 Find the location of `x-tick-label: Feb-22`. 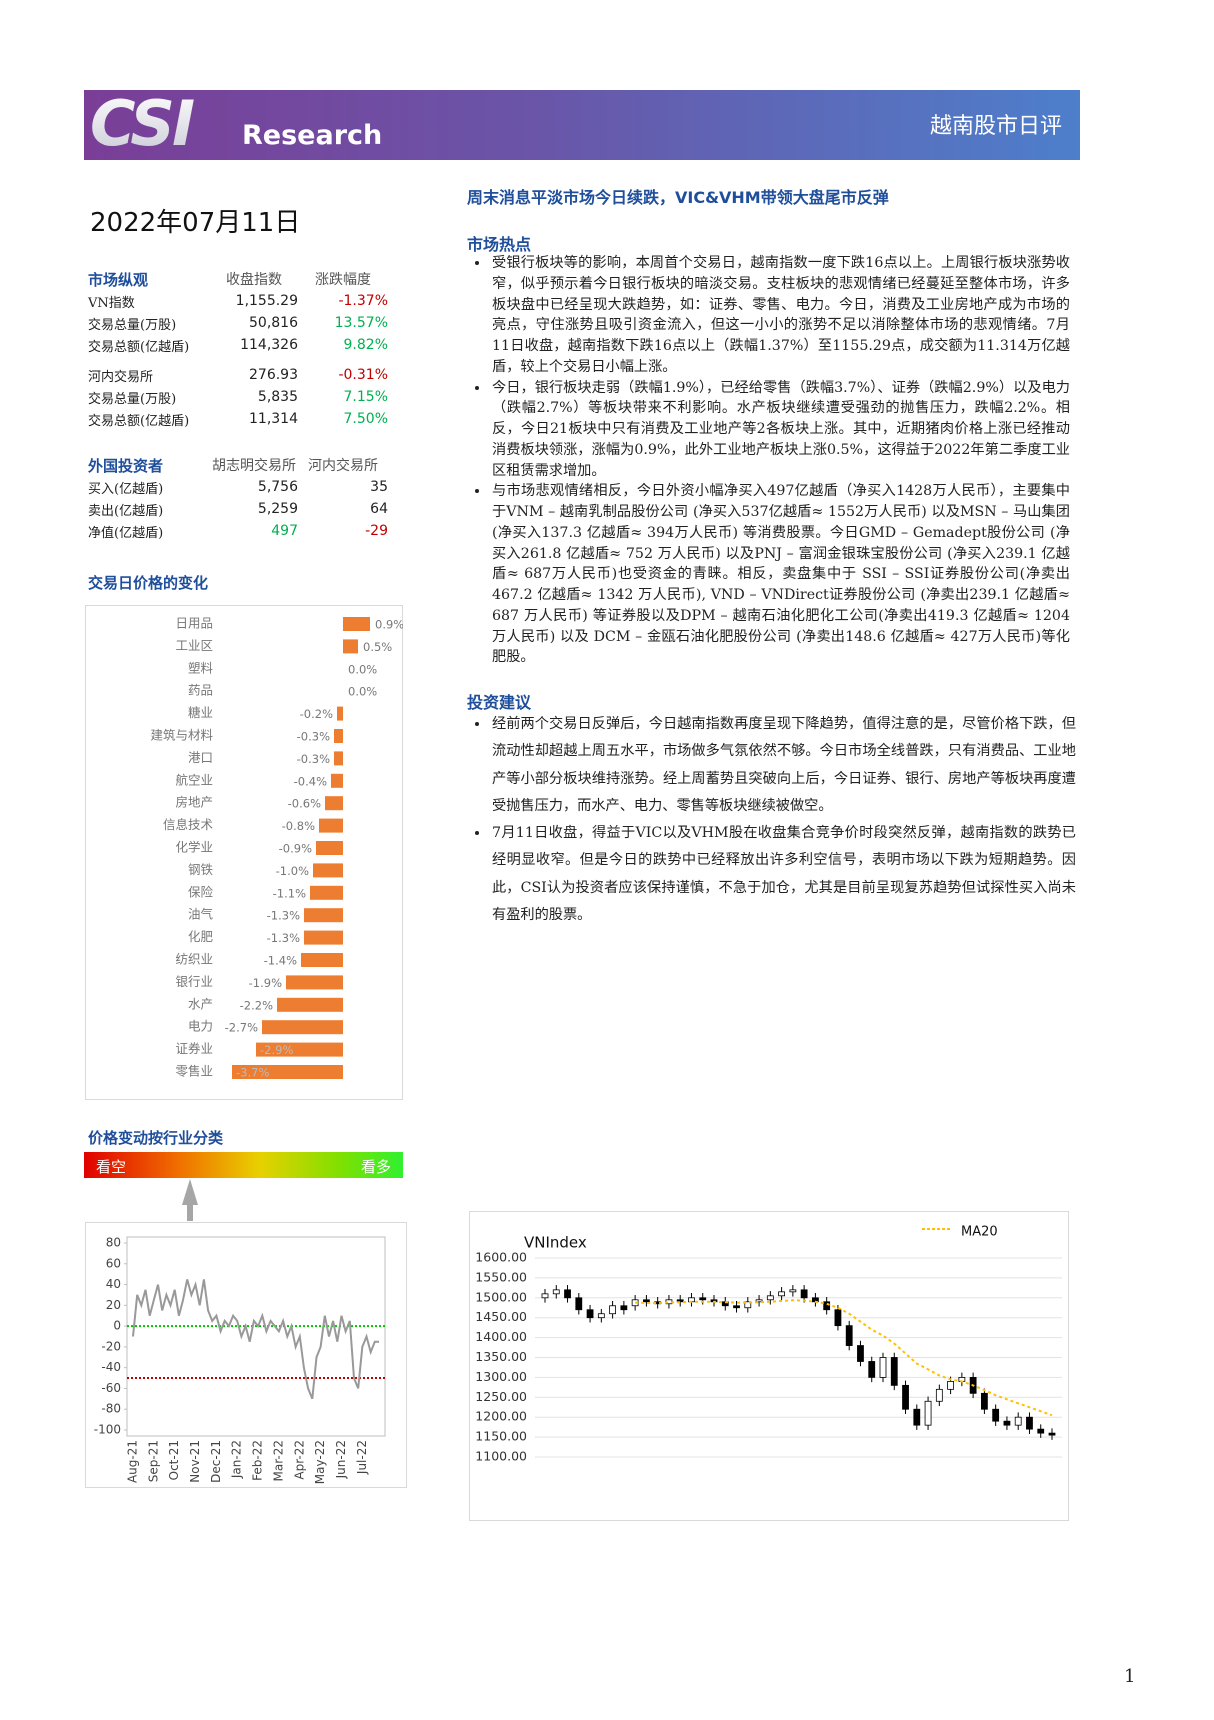

x-tick-label: Feb-22 is located at coordinates (258, 1460).